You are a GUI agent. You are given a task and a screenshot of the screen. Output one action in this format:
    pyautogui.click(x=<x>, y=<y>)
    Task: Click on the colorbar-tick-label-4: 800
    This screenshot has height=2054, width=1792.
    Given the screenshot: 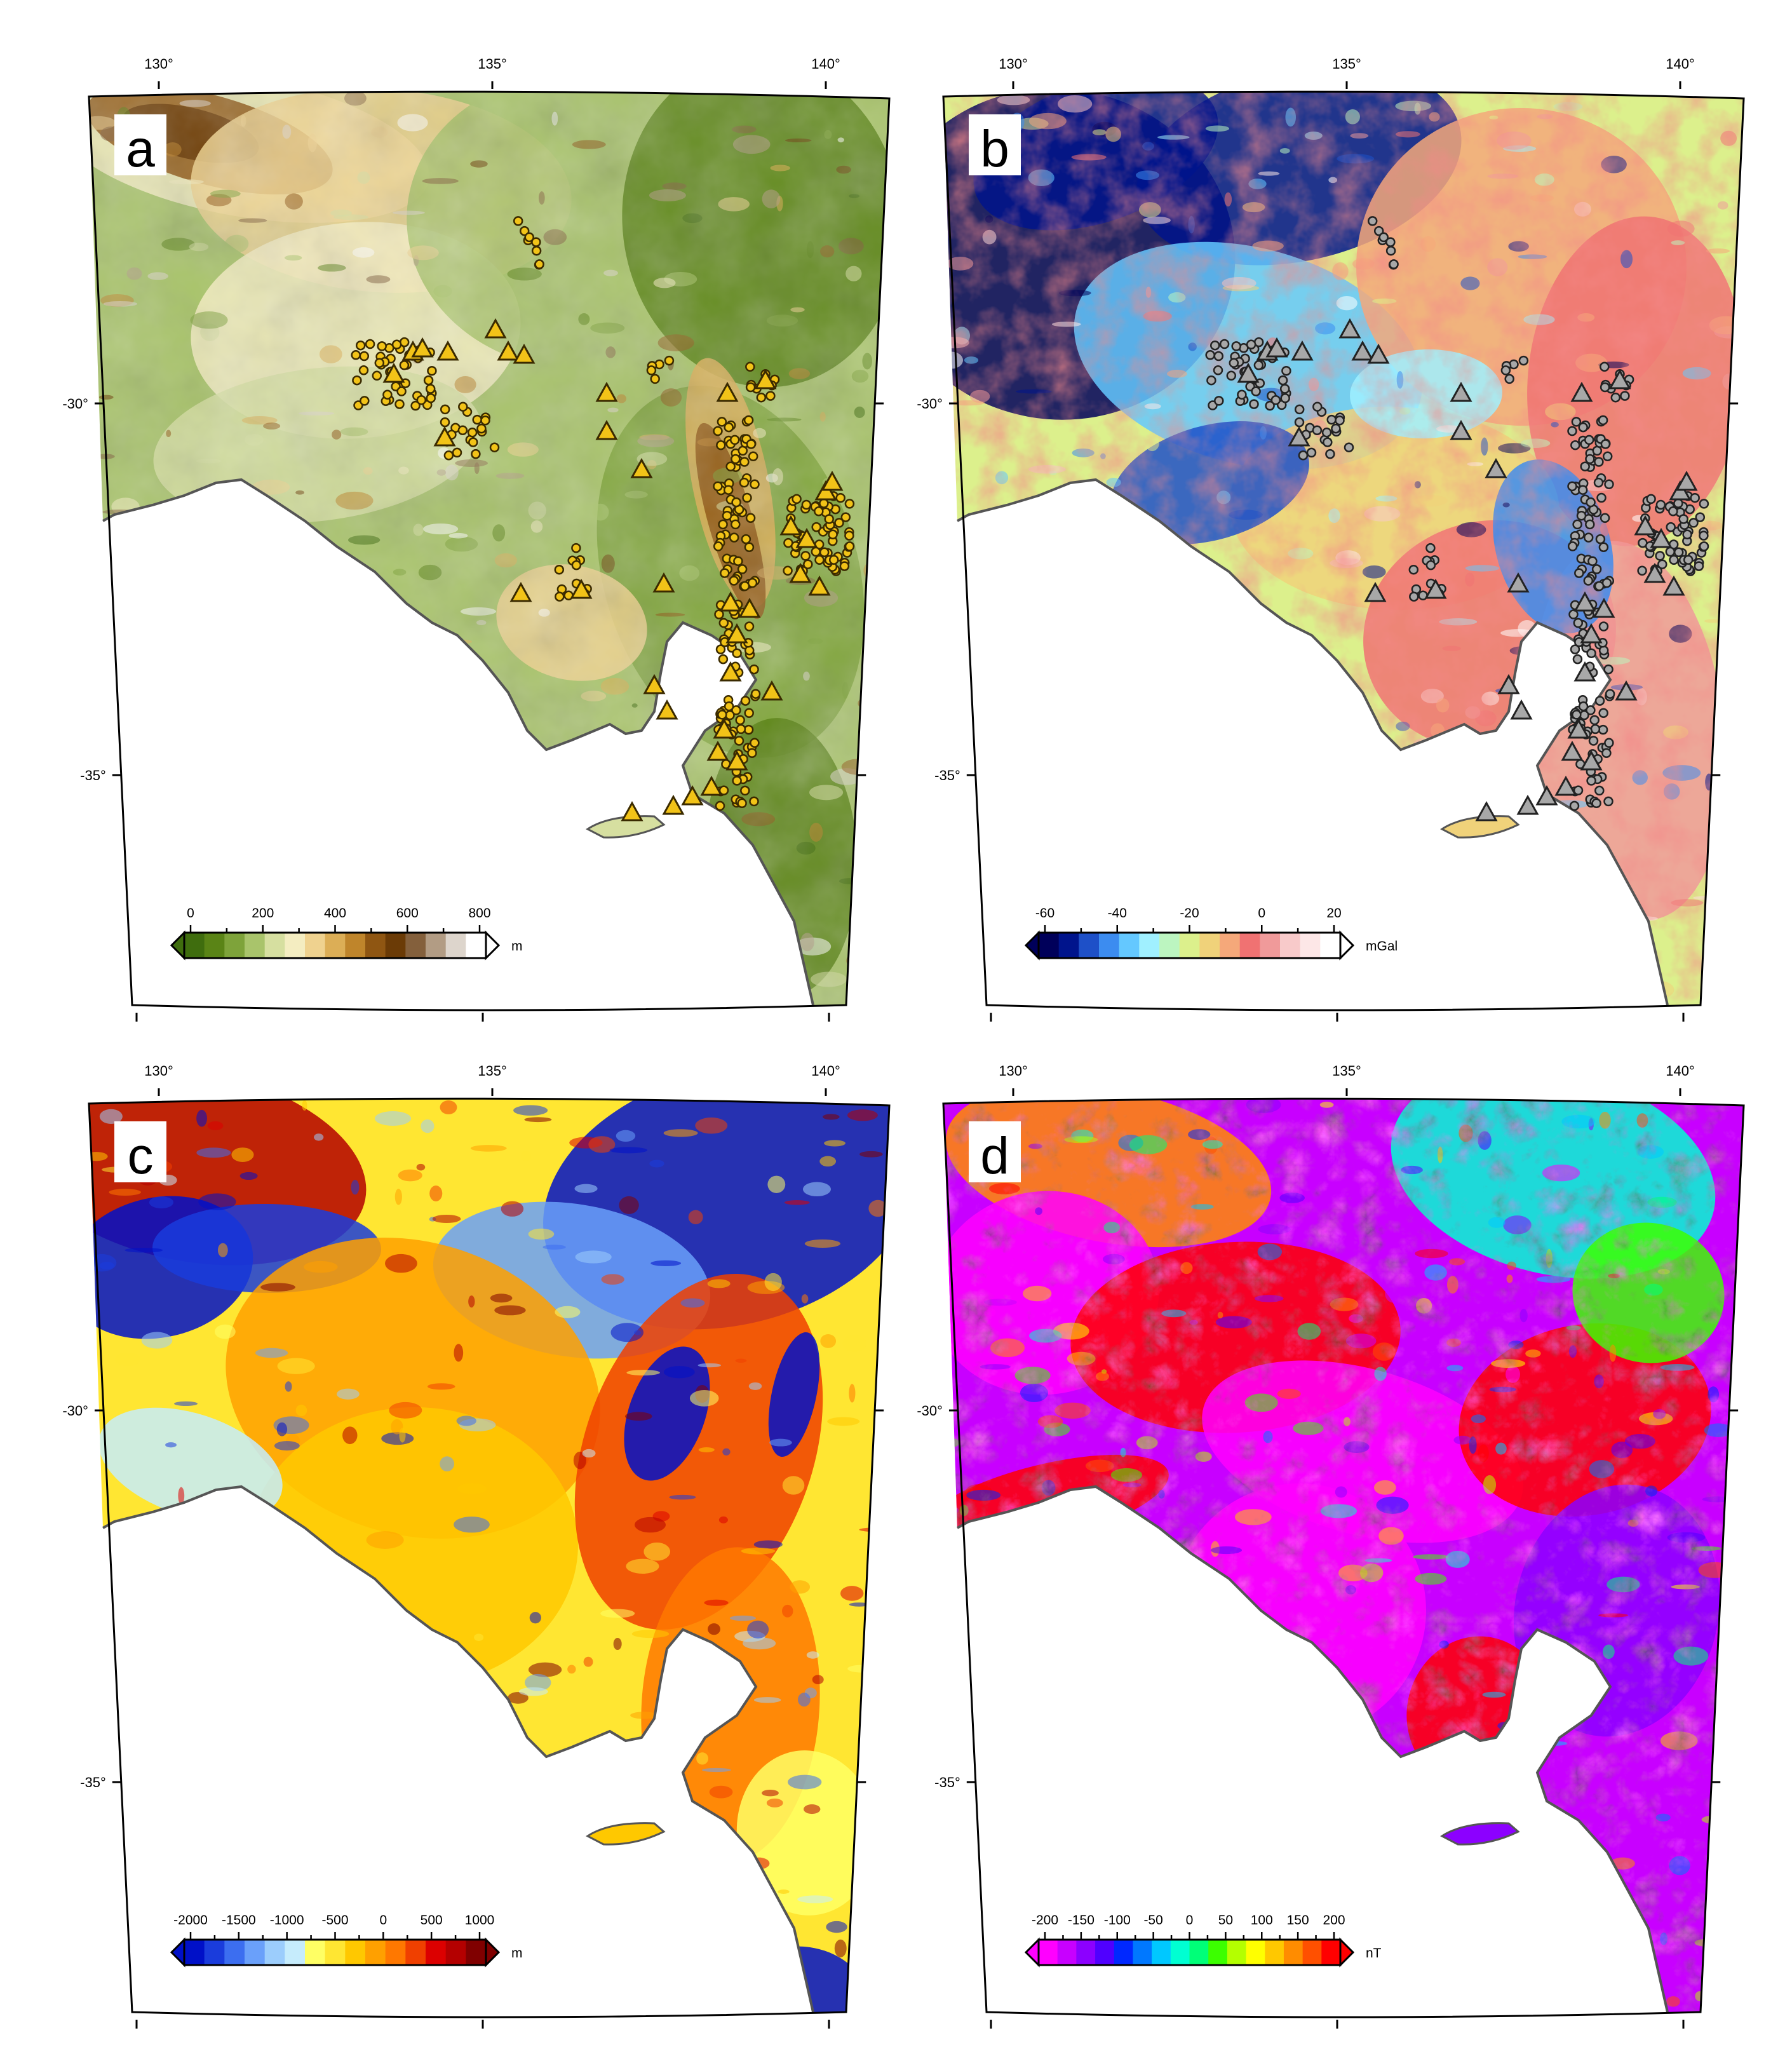 What is the action you would take?
    pyautogui.click(x=479, y=914)
    